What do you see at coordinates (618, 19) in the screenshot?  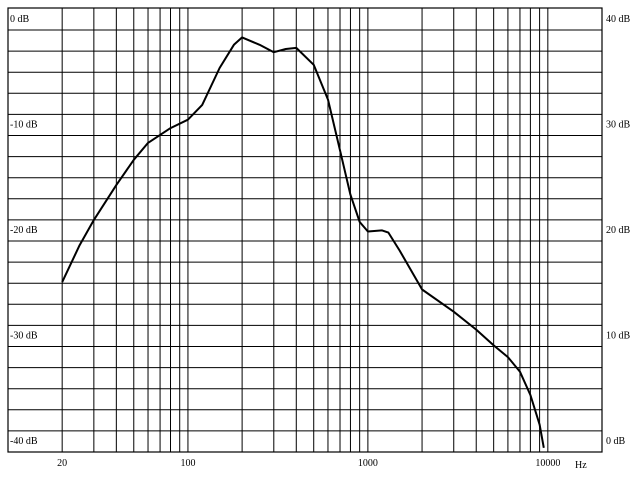 I see `y2-tick-label: 40 dB` at bounding box center [618, 19].